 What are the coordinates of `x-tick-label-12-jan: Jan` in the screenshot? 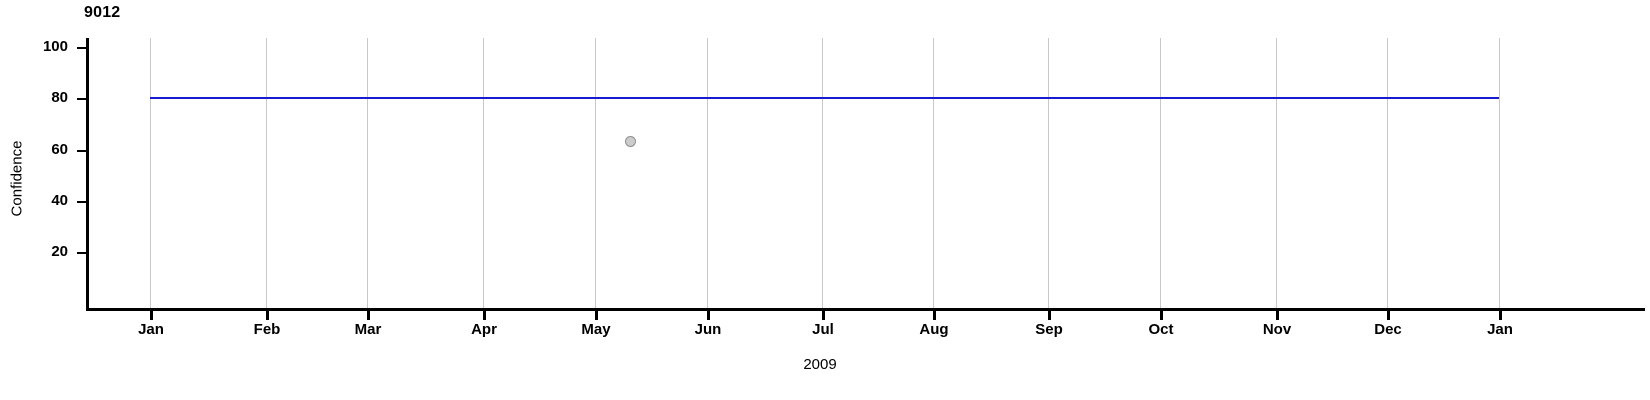 It's located at (1500, 329).